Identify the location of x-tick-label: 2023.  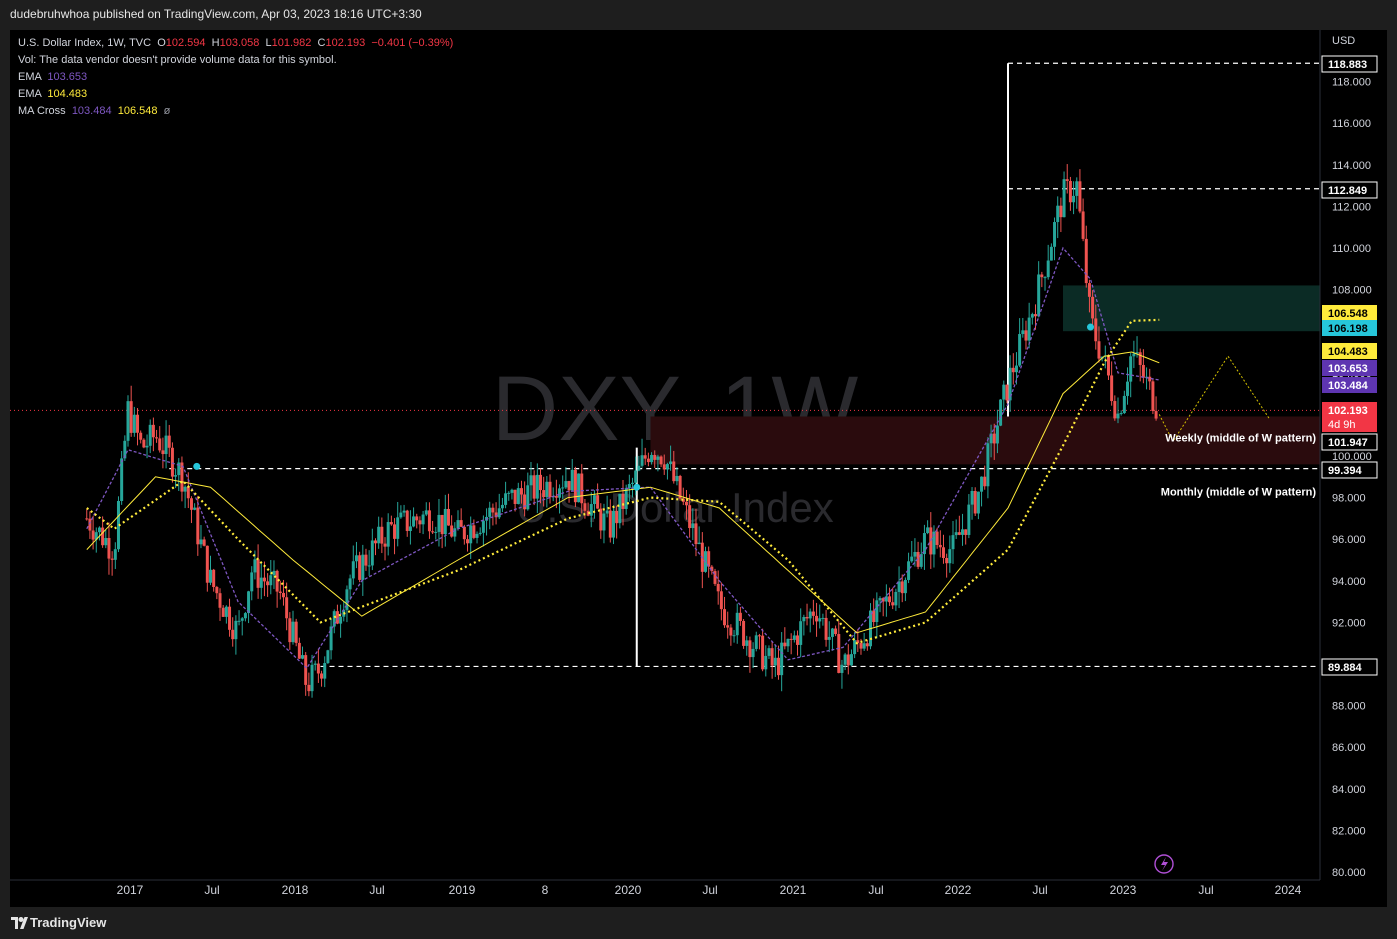
(1123, 890).